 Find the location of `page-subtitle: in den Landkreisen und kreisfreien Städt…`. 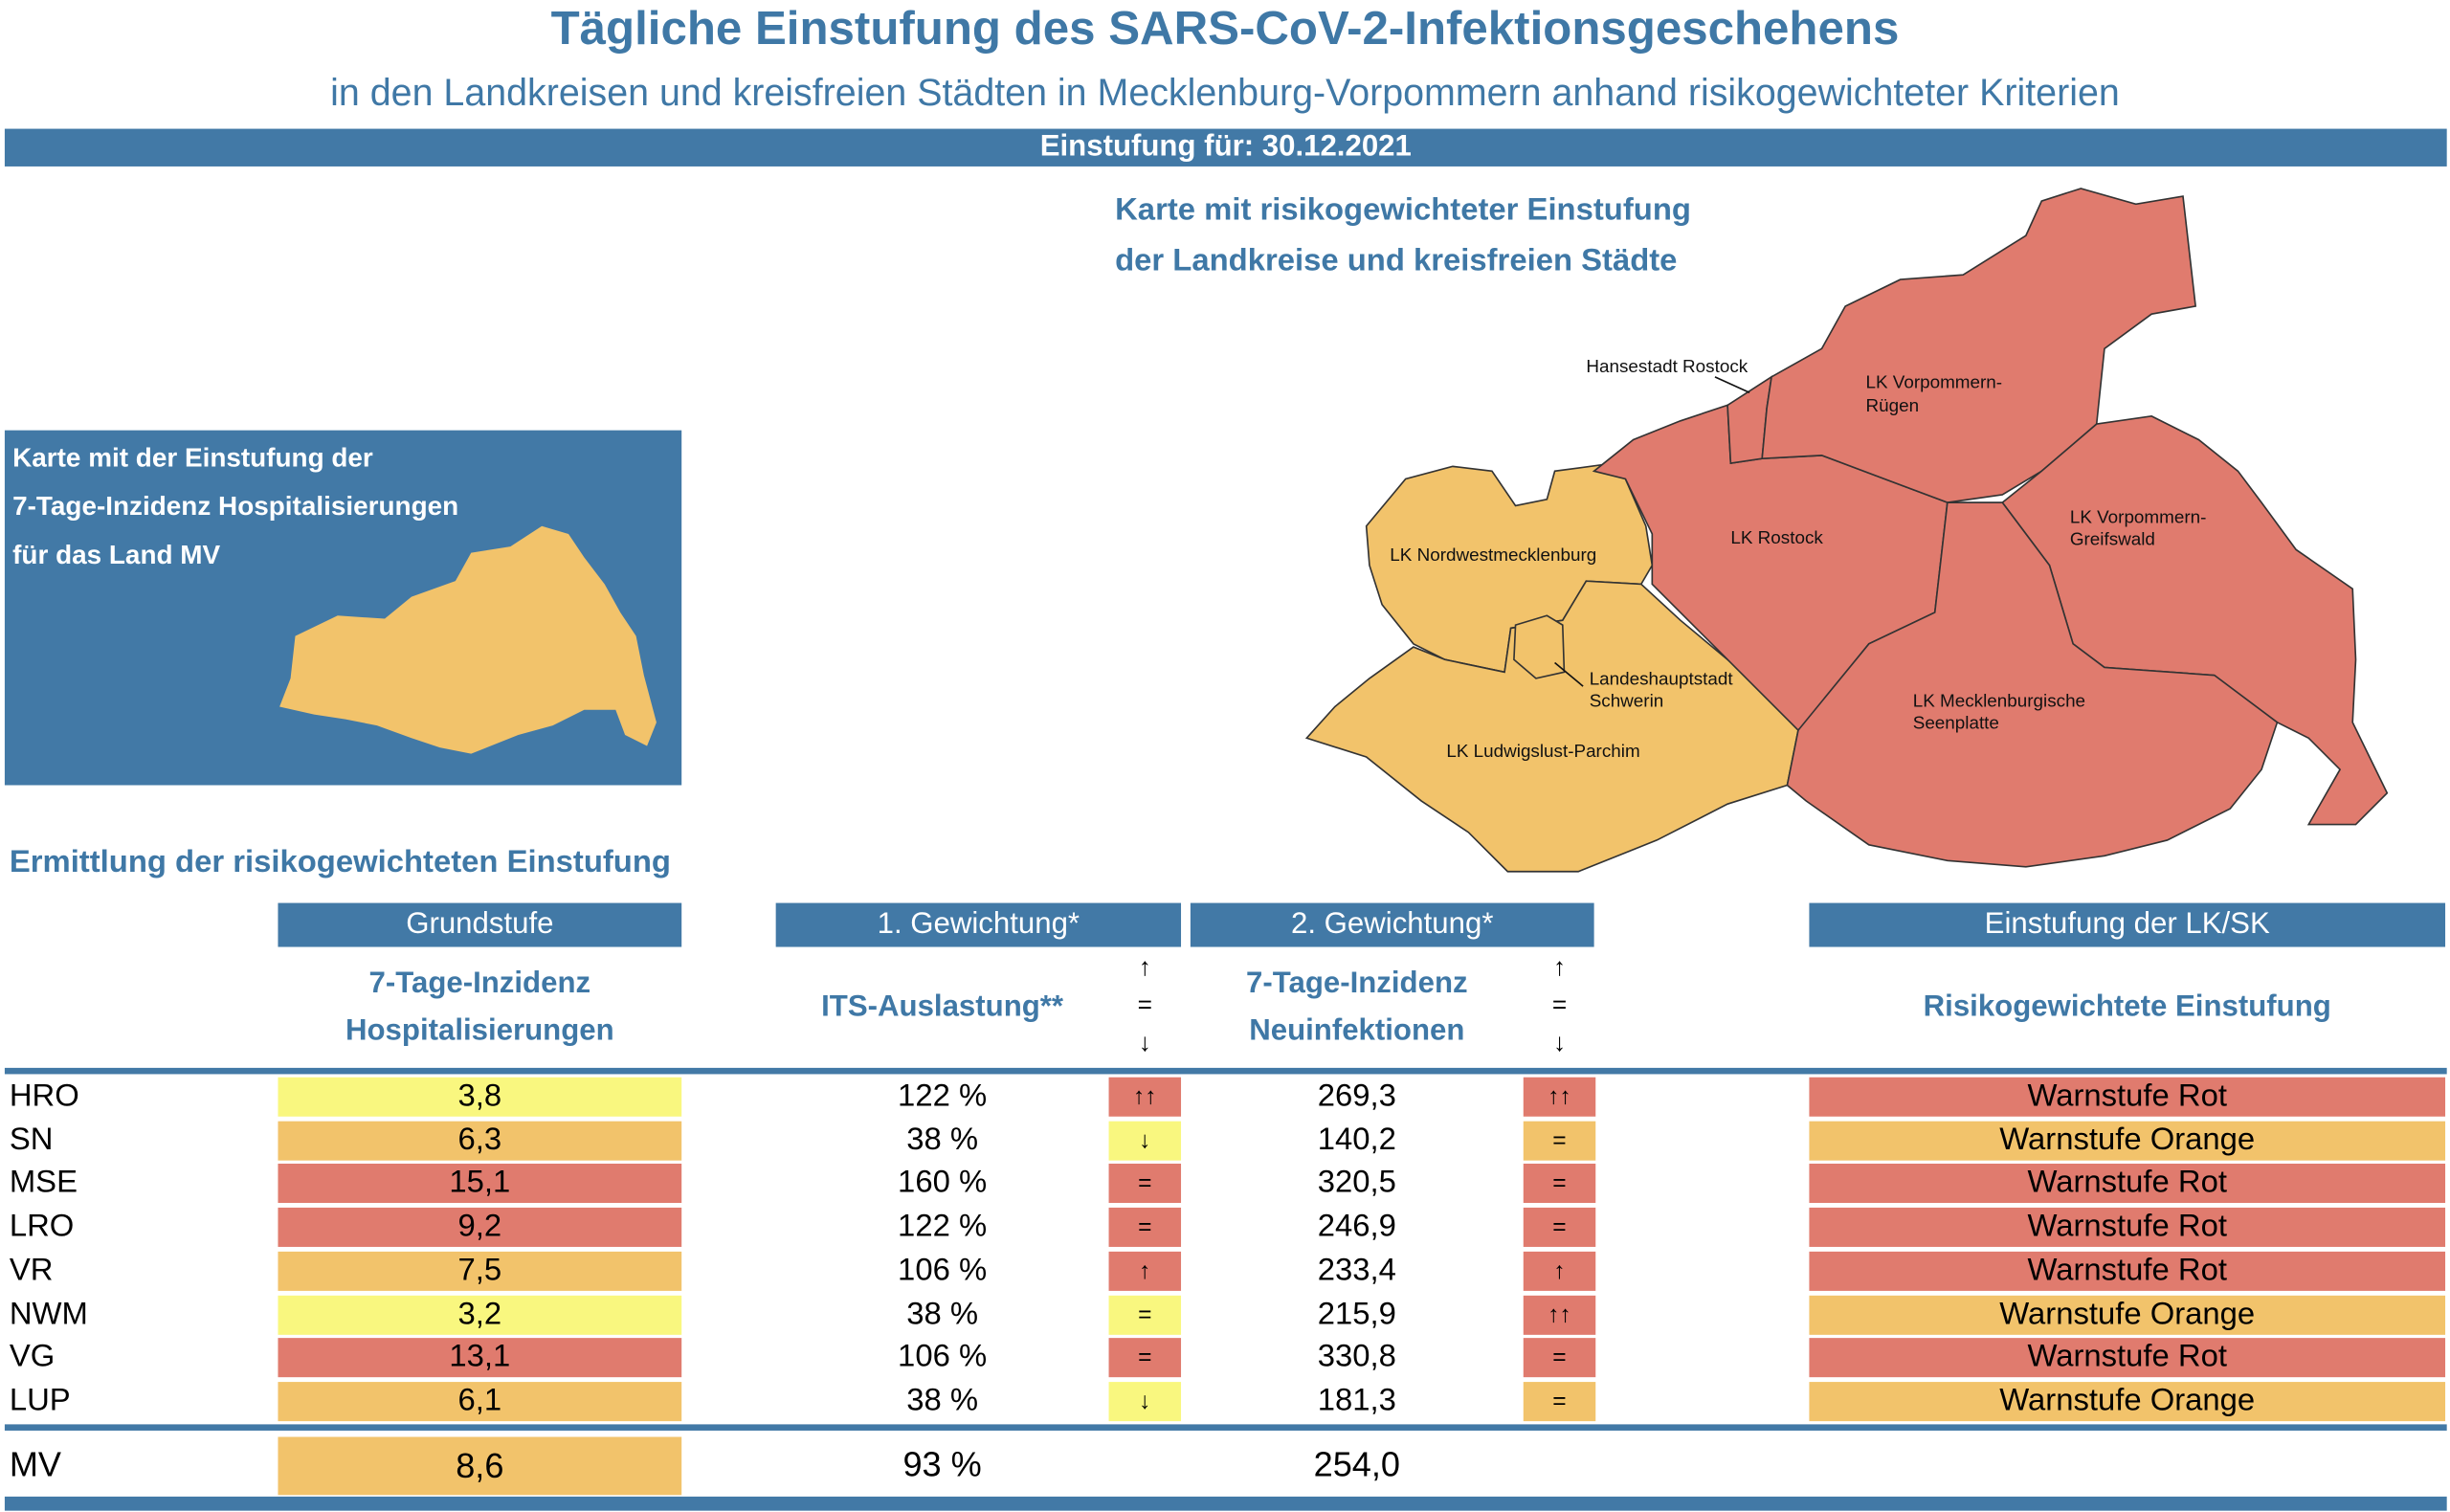

page-subtitle: in den Landkreisen und kreisfreien Städt… is located at coordinates (1225, 93).